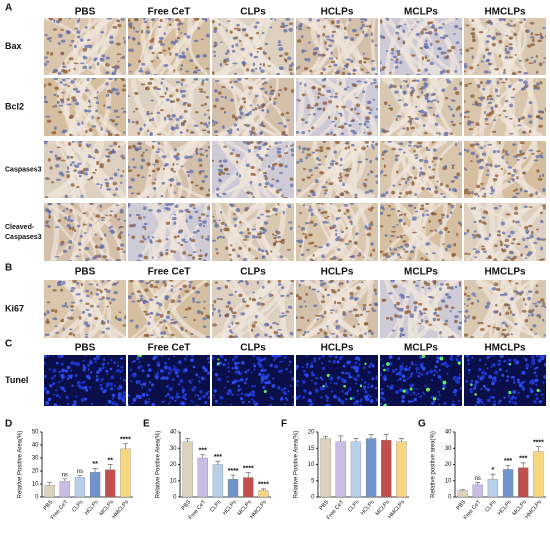 The width and height of the screenshot is (550, 541). What do you see at coordinates (450, 498) in the screenshot?
I see `y-tick-label: 0` at bounding box center [450, 498].